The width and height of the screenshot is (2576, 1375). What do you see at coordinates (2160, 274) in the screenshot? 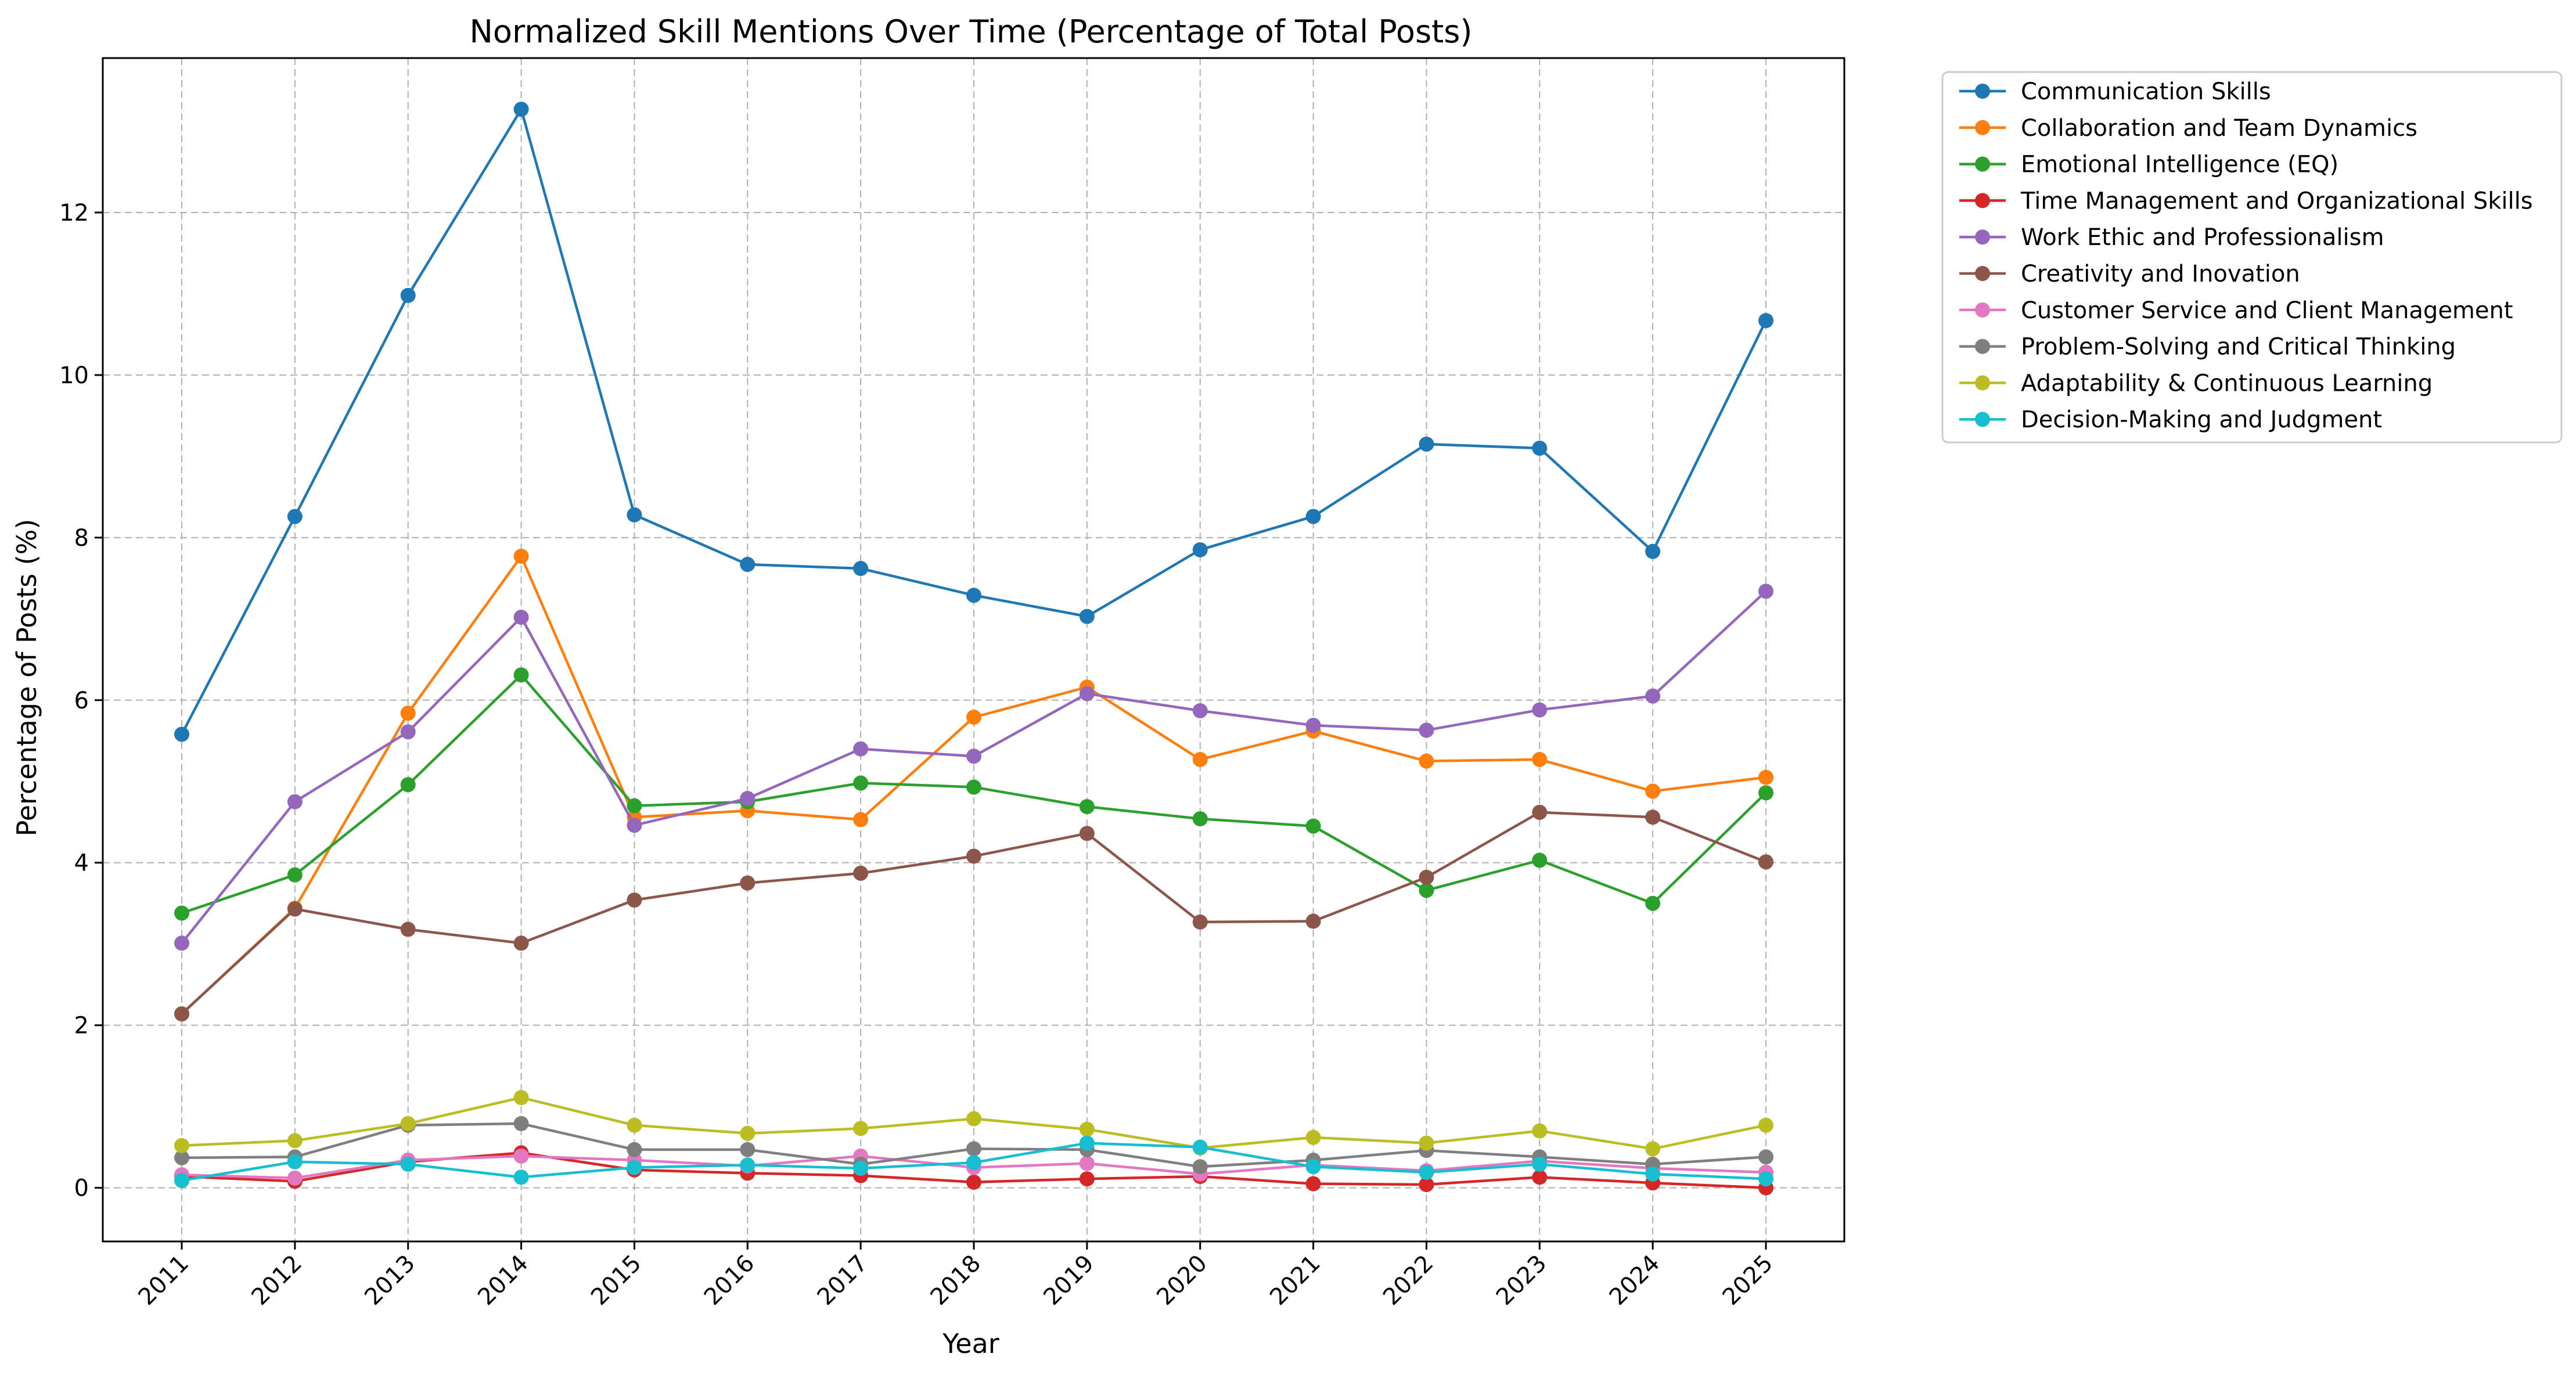
I see `legend-label: Creativity and Inovation` at bounding box center [2160, 274].